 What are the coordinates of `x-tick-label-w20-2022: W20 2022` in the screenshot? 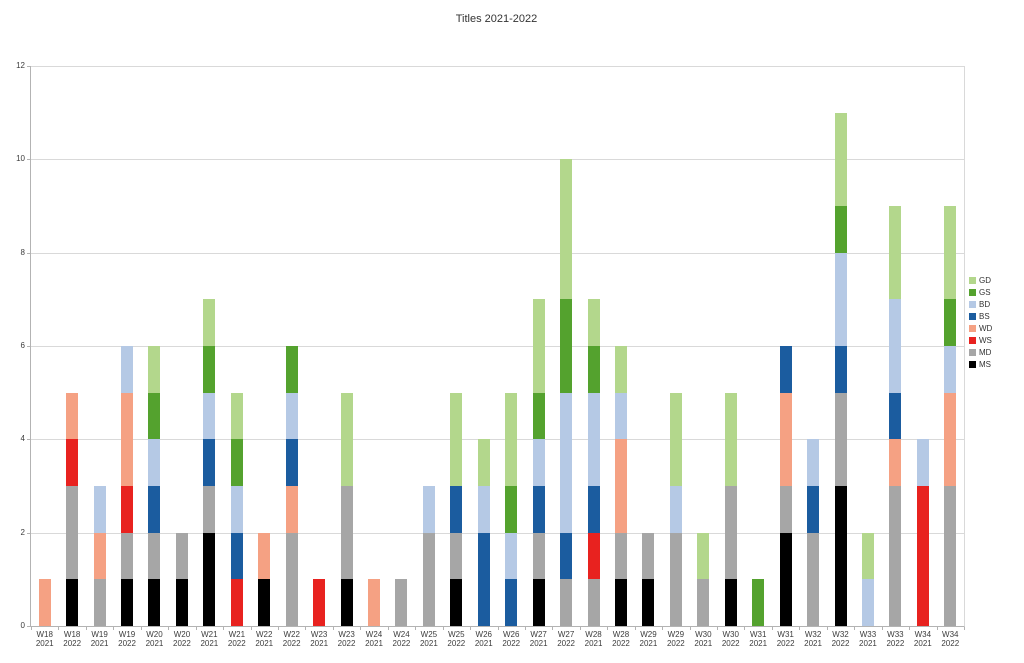 It's located at (181, 639).